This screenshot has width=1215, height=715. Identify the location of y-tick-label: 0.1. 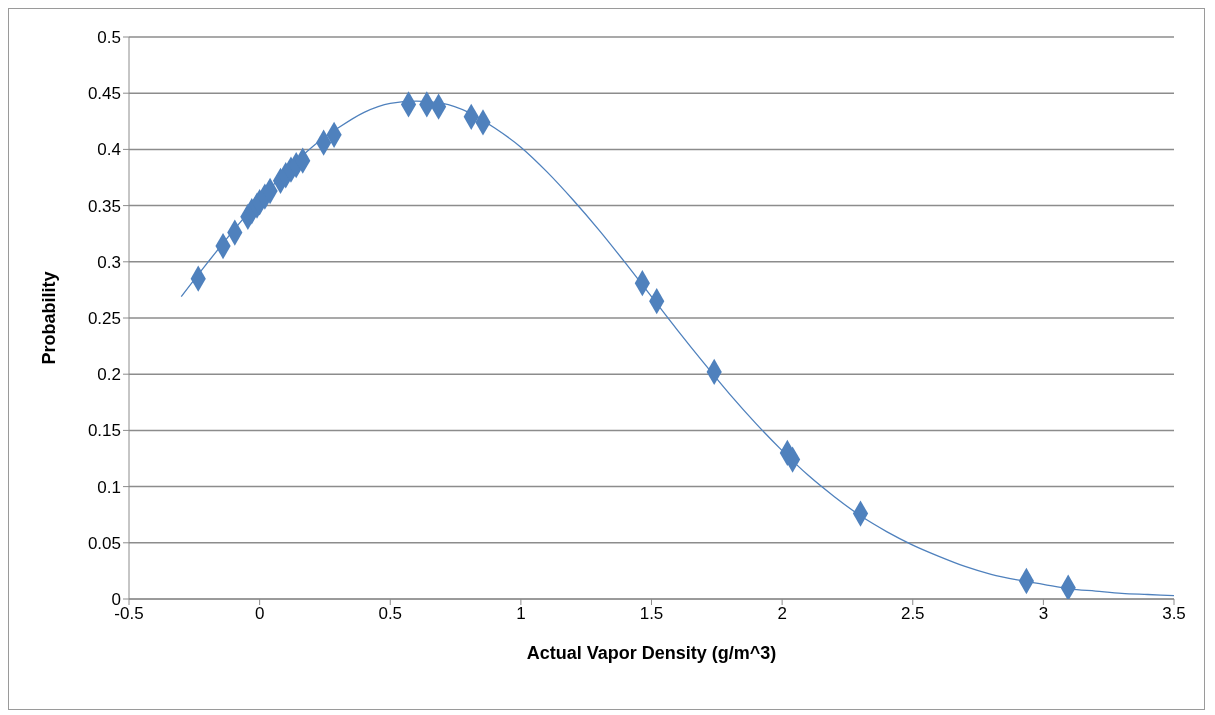
(109, 487).